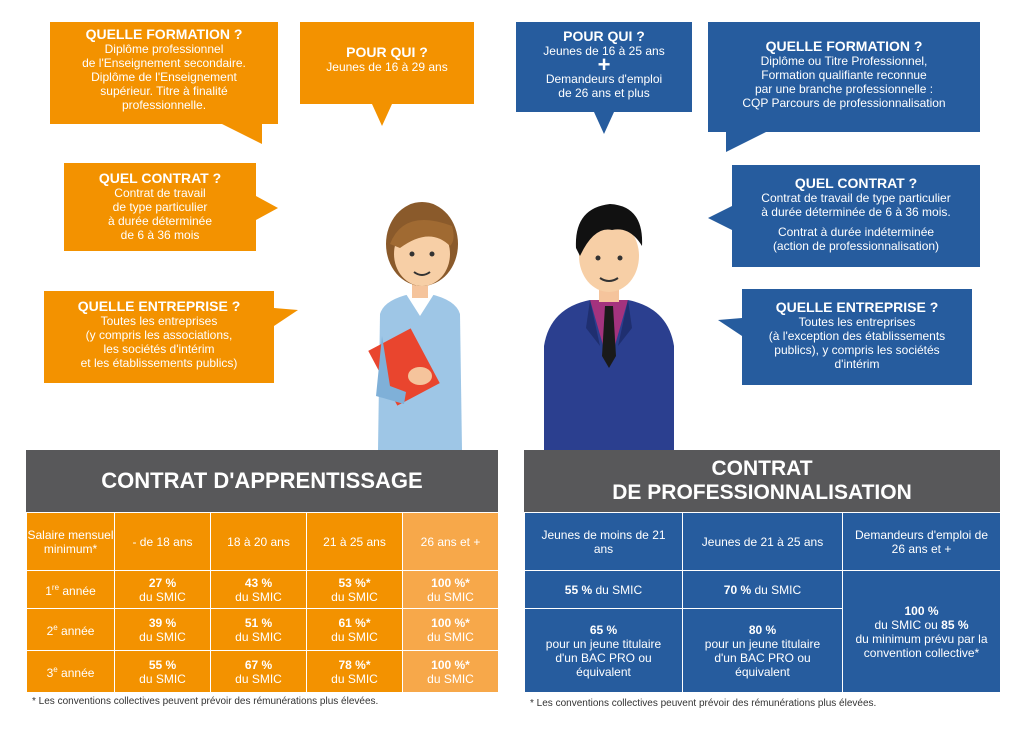 This screenshot has height=739, width=1024. What do you see at coordinates (162, 589) in the screenshot?
I see `table-cell: 27 % du SMIC` at bounding box center [162, 589].